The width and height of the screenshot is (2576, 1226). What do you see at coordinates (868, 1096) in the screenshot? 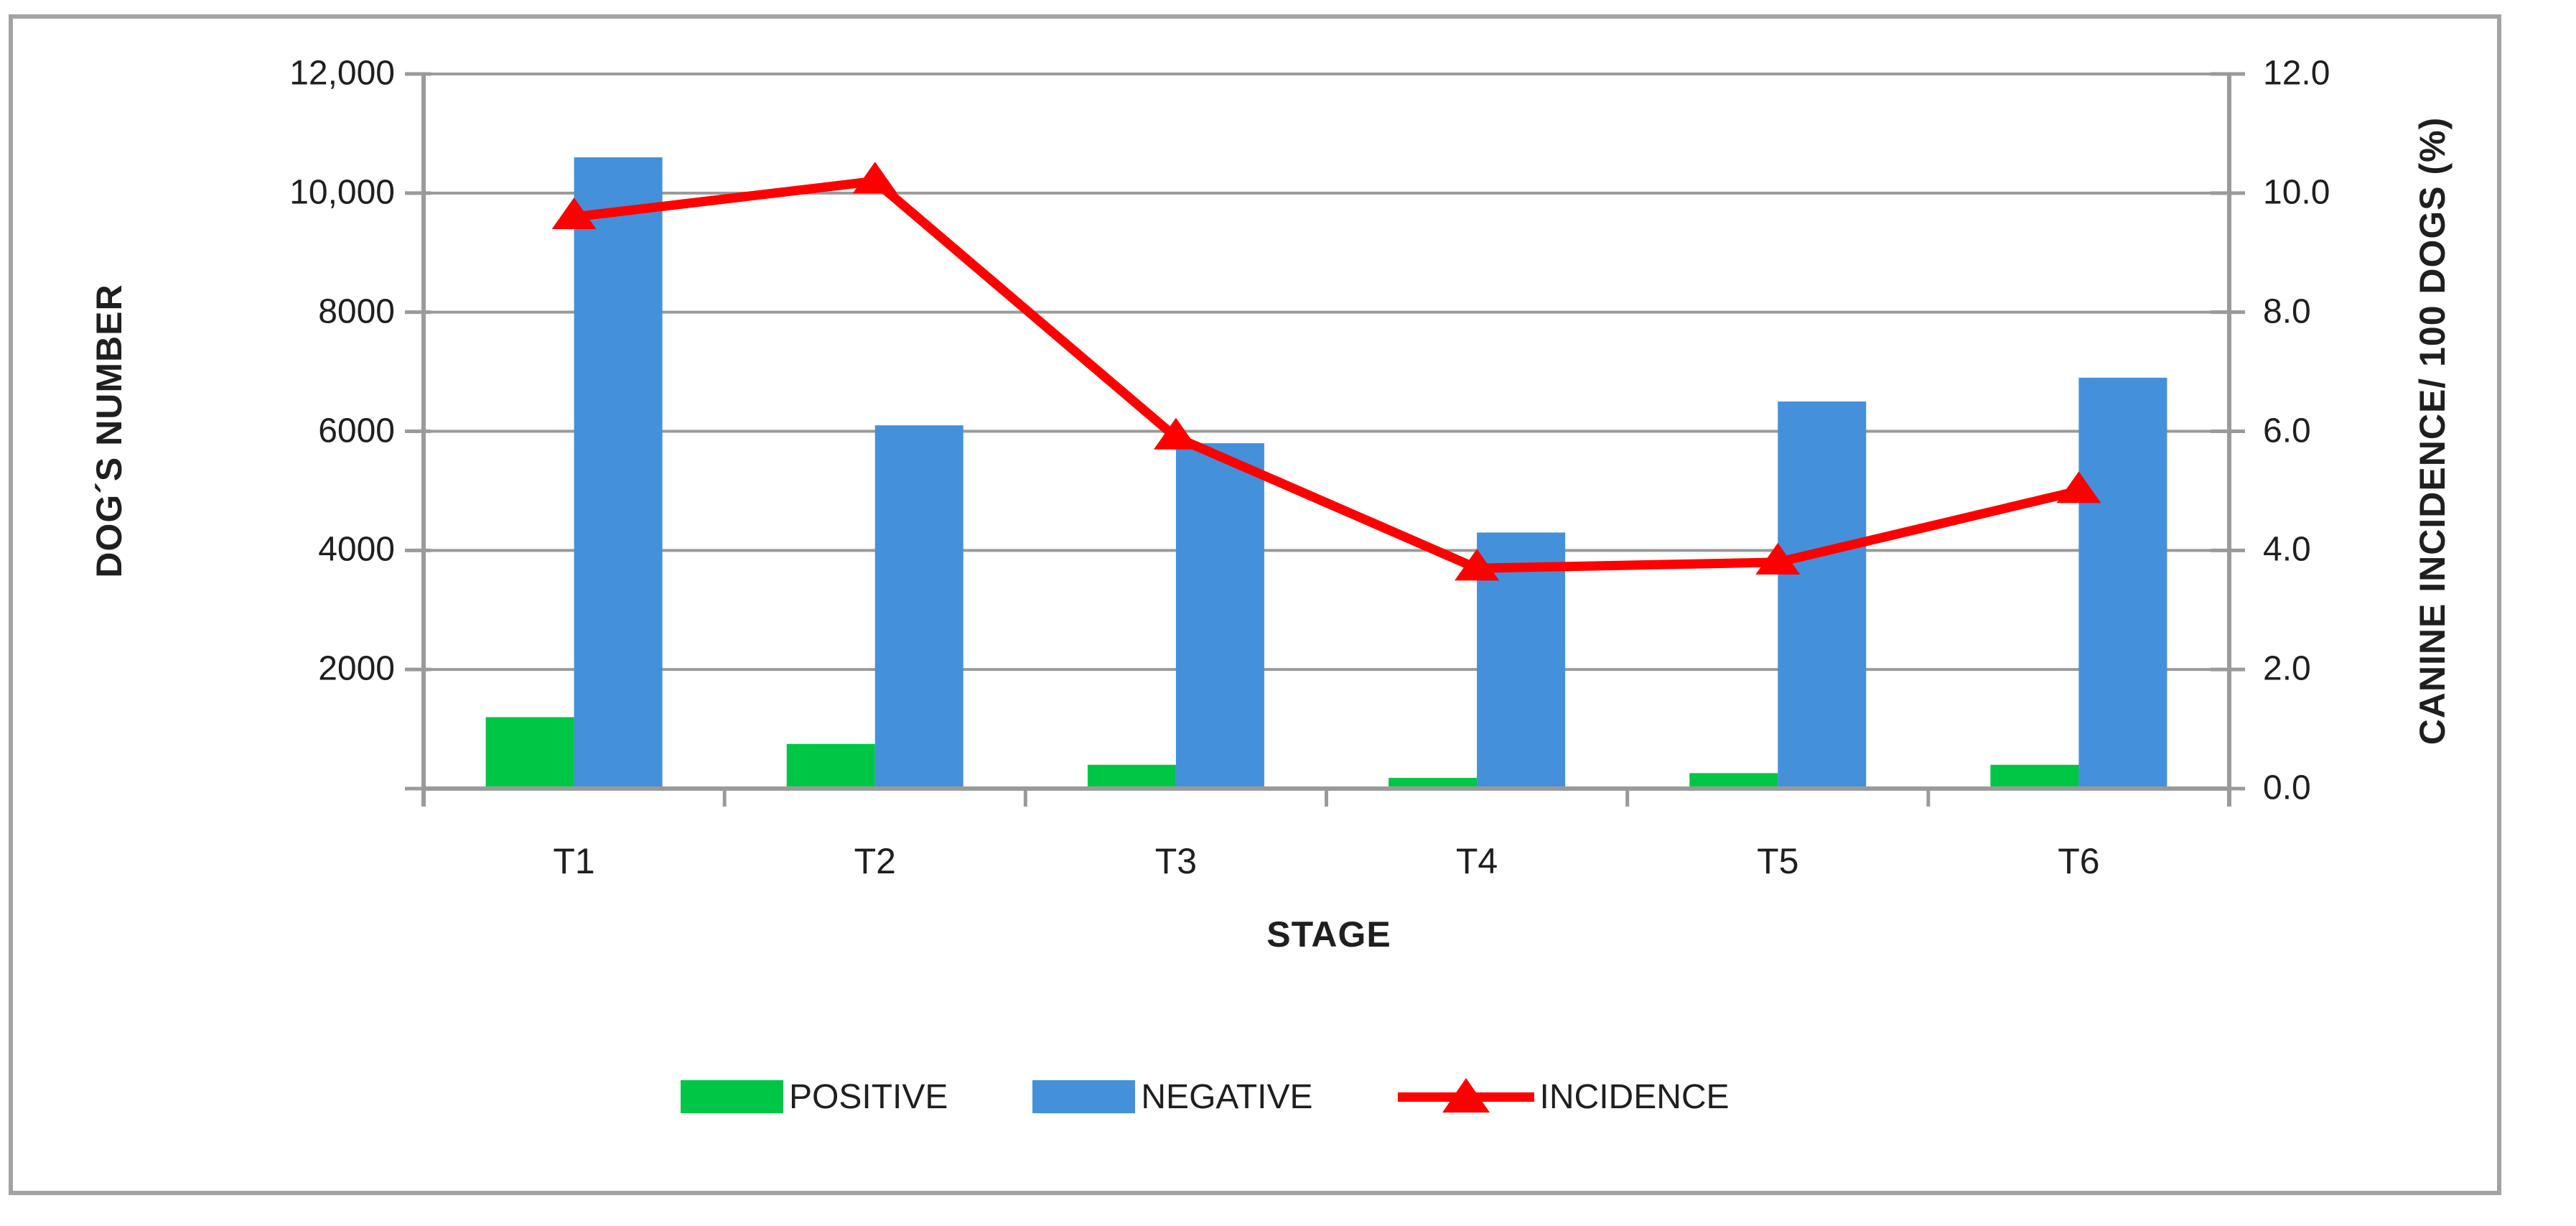
I see `legend-label: POSITIVE` at bounding box center [868, 1096].